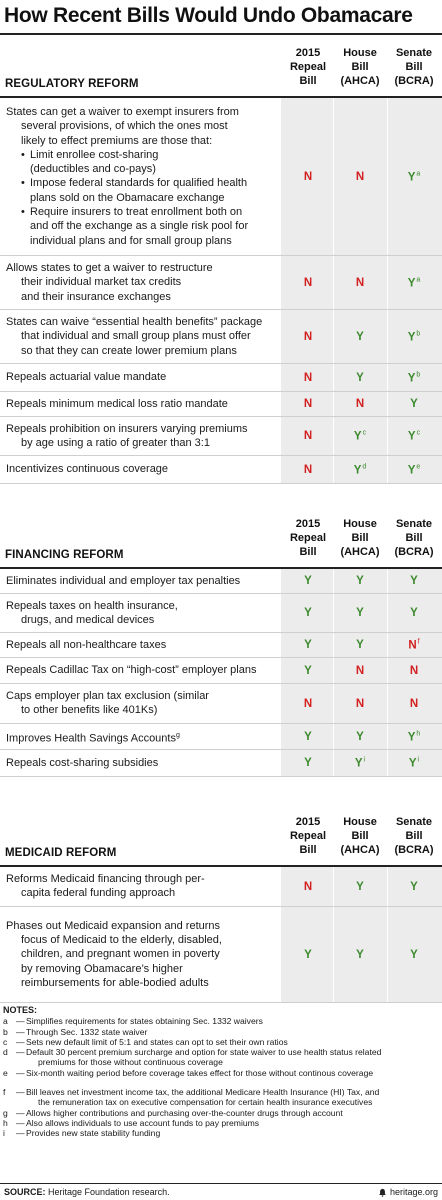 The width and height of the screenshot is (442, 1200). What do you see at coordinates (308, 538) in the screenshot?
I see `column-header-1: 2015 Repeal Bill` at bounding box center [308, 538].